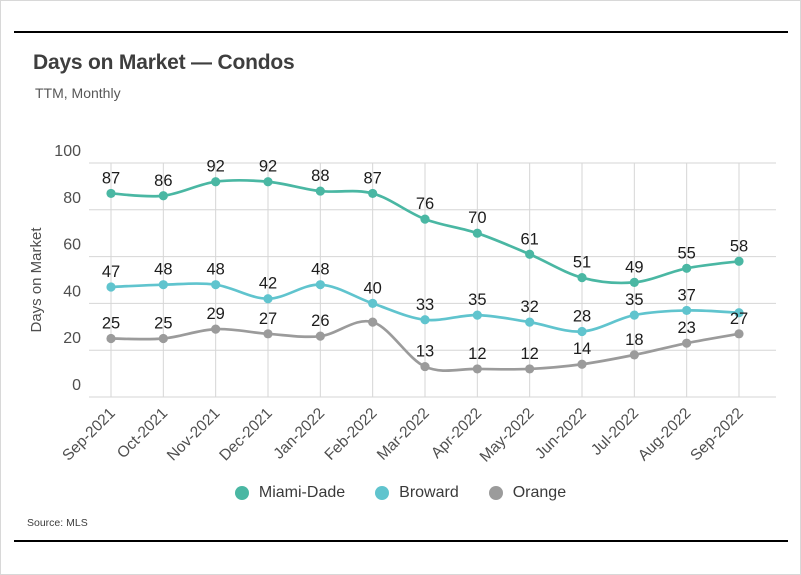  Describe the element at coordinates (717, 435) in the screenshot. I see `x-tick-label: Sep-2022` at that location.